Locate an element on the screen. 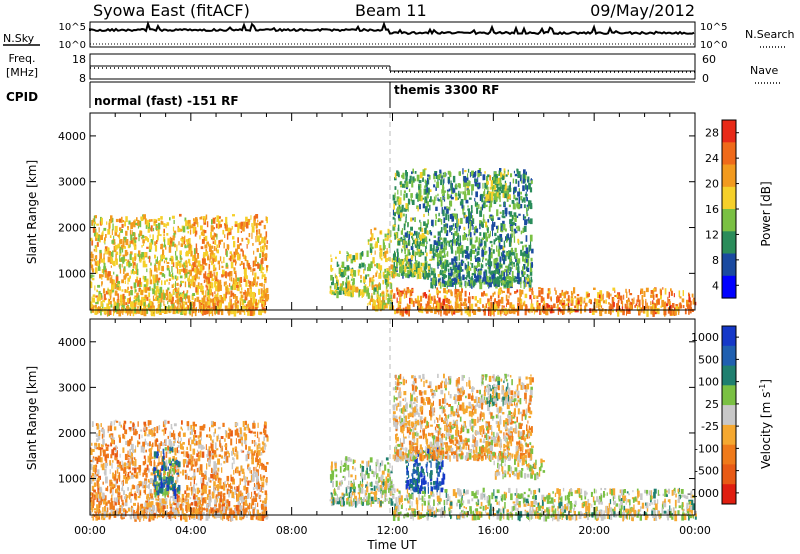  power-colorbar-tick-label: 16 is located at coordinates (712, 209).